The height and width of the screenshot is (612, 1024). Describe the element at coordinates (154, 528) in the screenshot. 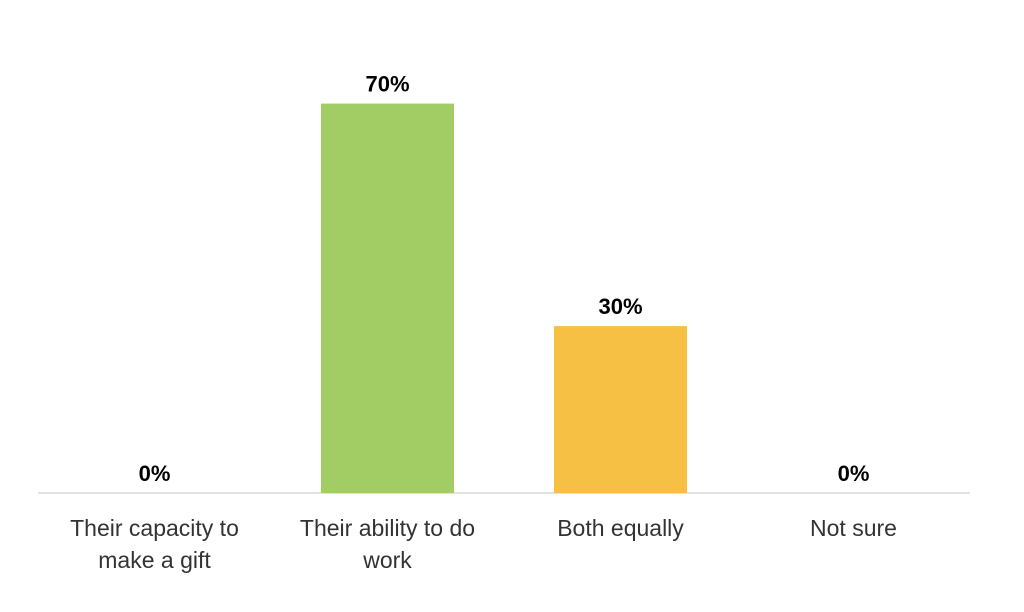

I see `category-label-0-line-0: Their capacity to` at that location.